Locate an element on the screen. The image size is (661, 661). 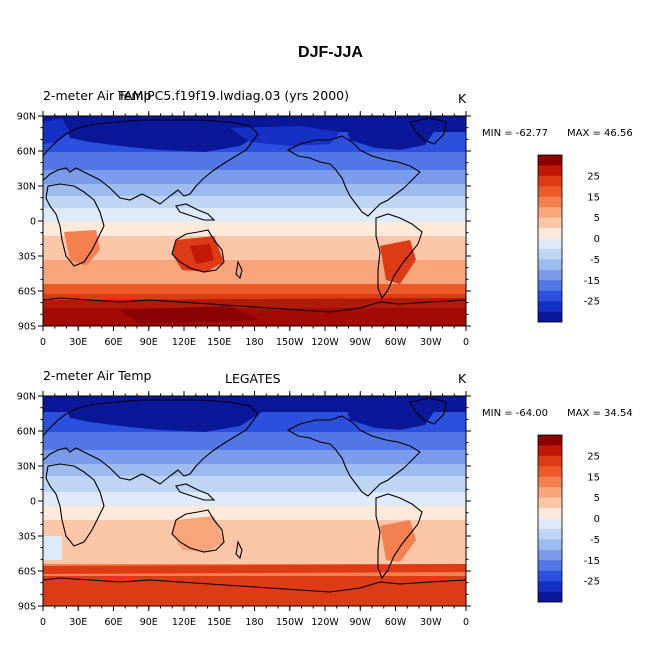
p1-lon-label: 150E is located at coordinates (219, 342).